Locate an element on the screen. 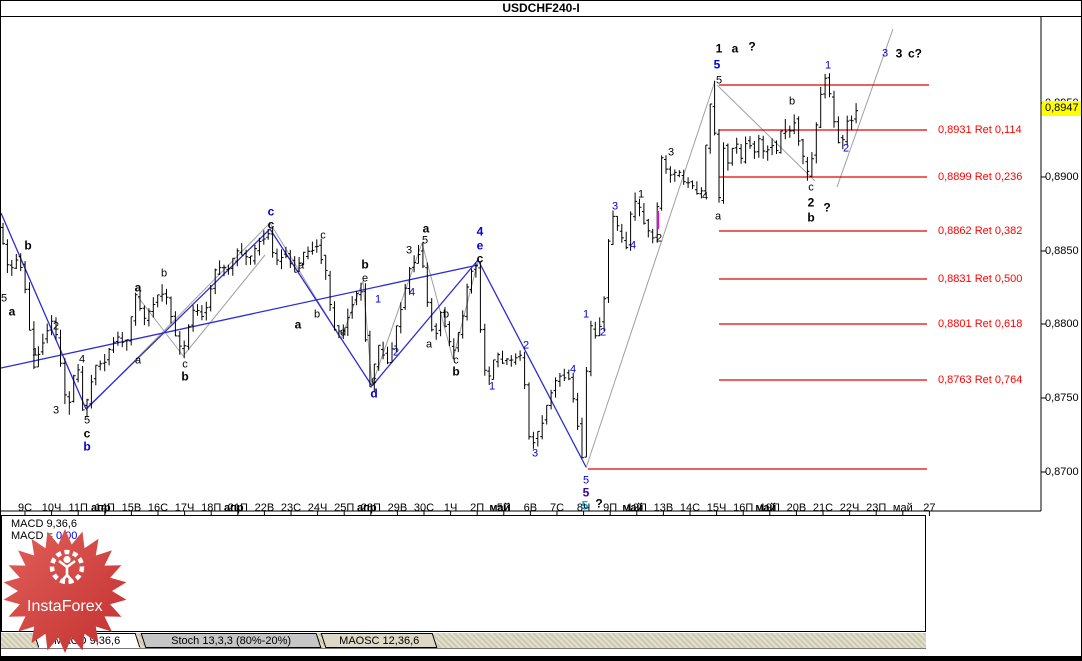 The width and height of the screenshot is (1082, 661). x-axis-label: 6В is located at coordinates (530, 508).